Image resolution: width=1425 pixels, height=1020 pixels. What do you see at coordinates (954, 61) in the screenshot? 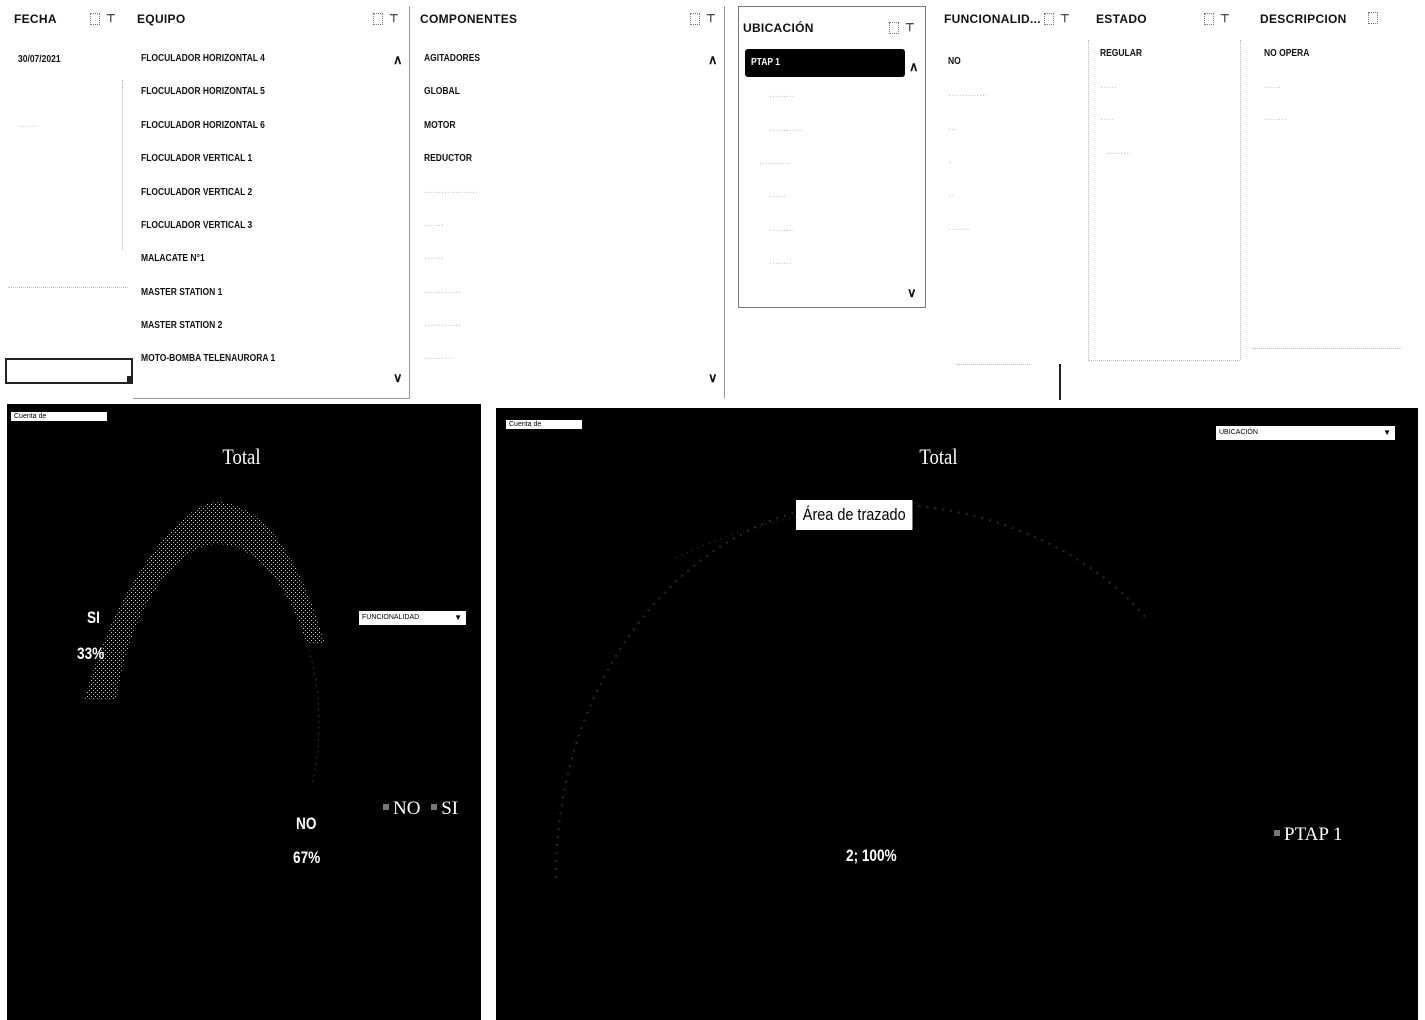
I see `slicer-item: NO` at bounding box center [954, 61].